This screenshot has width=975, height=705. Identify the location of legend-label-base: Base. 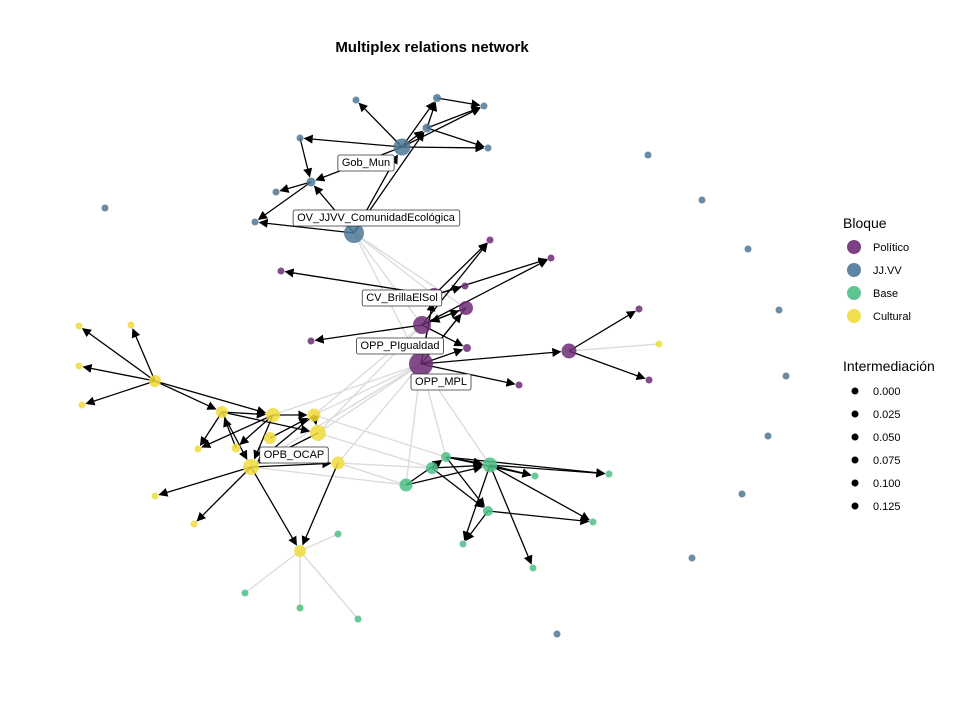
(885, 294).